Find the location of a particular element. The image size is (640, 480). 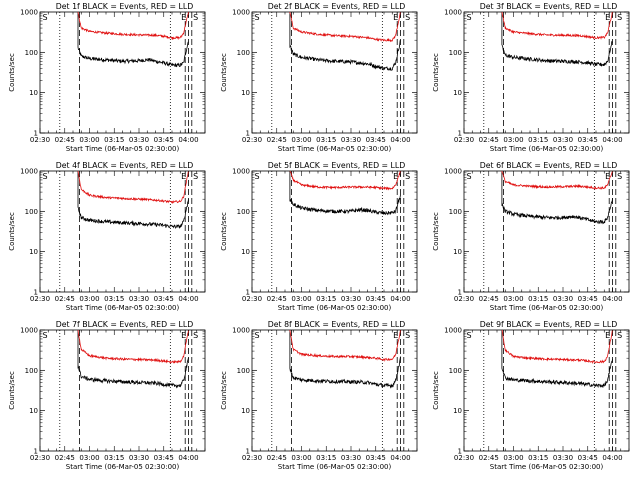

panel-title: Det 7f BLACK = Events, RED = LLD is located at coordinates (125, 324).